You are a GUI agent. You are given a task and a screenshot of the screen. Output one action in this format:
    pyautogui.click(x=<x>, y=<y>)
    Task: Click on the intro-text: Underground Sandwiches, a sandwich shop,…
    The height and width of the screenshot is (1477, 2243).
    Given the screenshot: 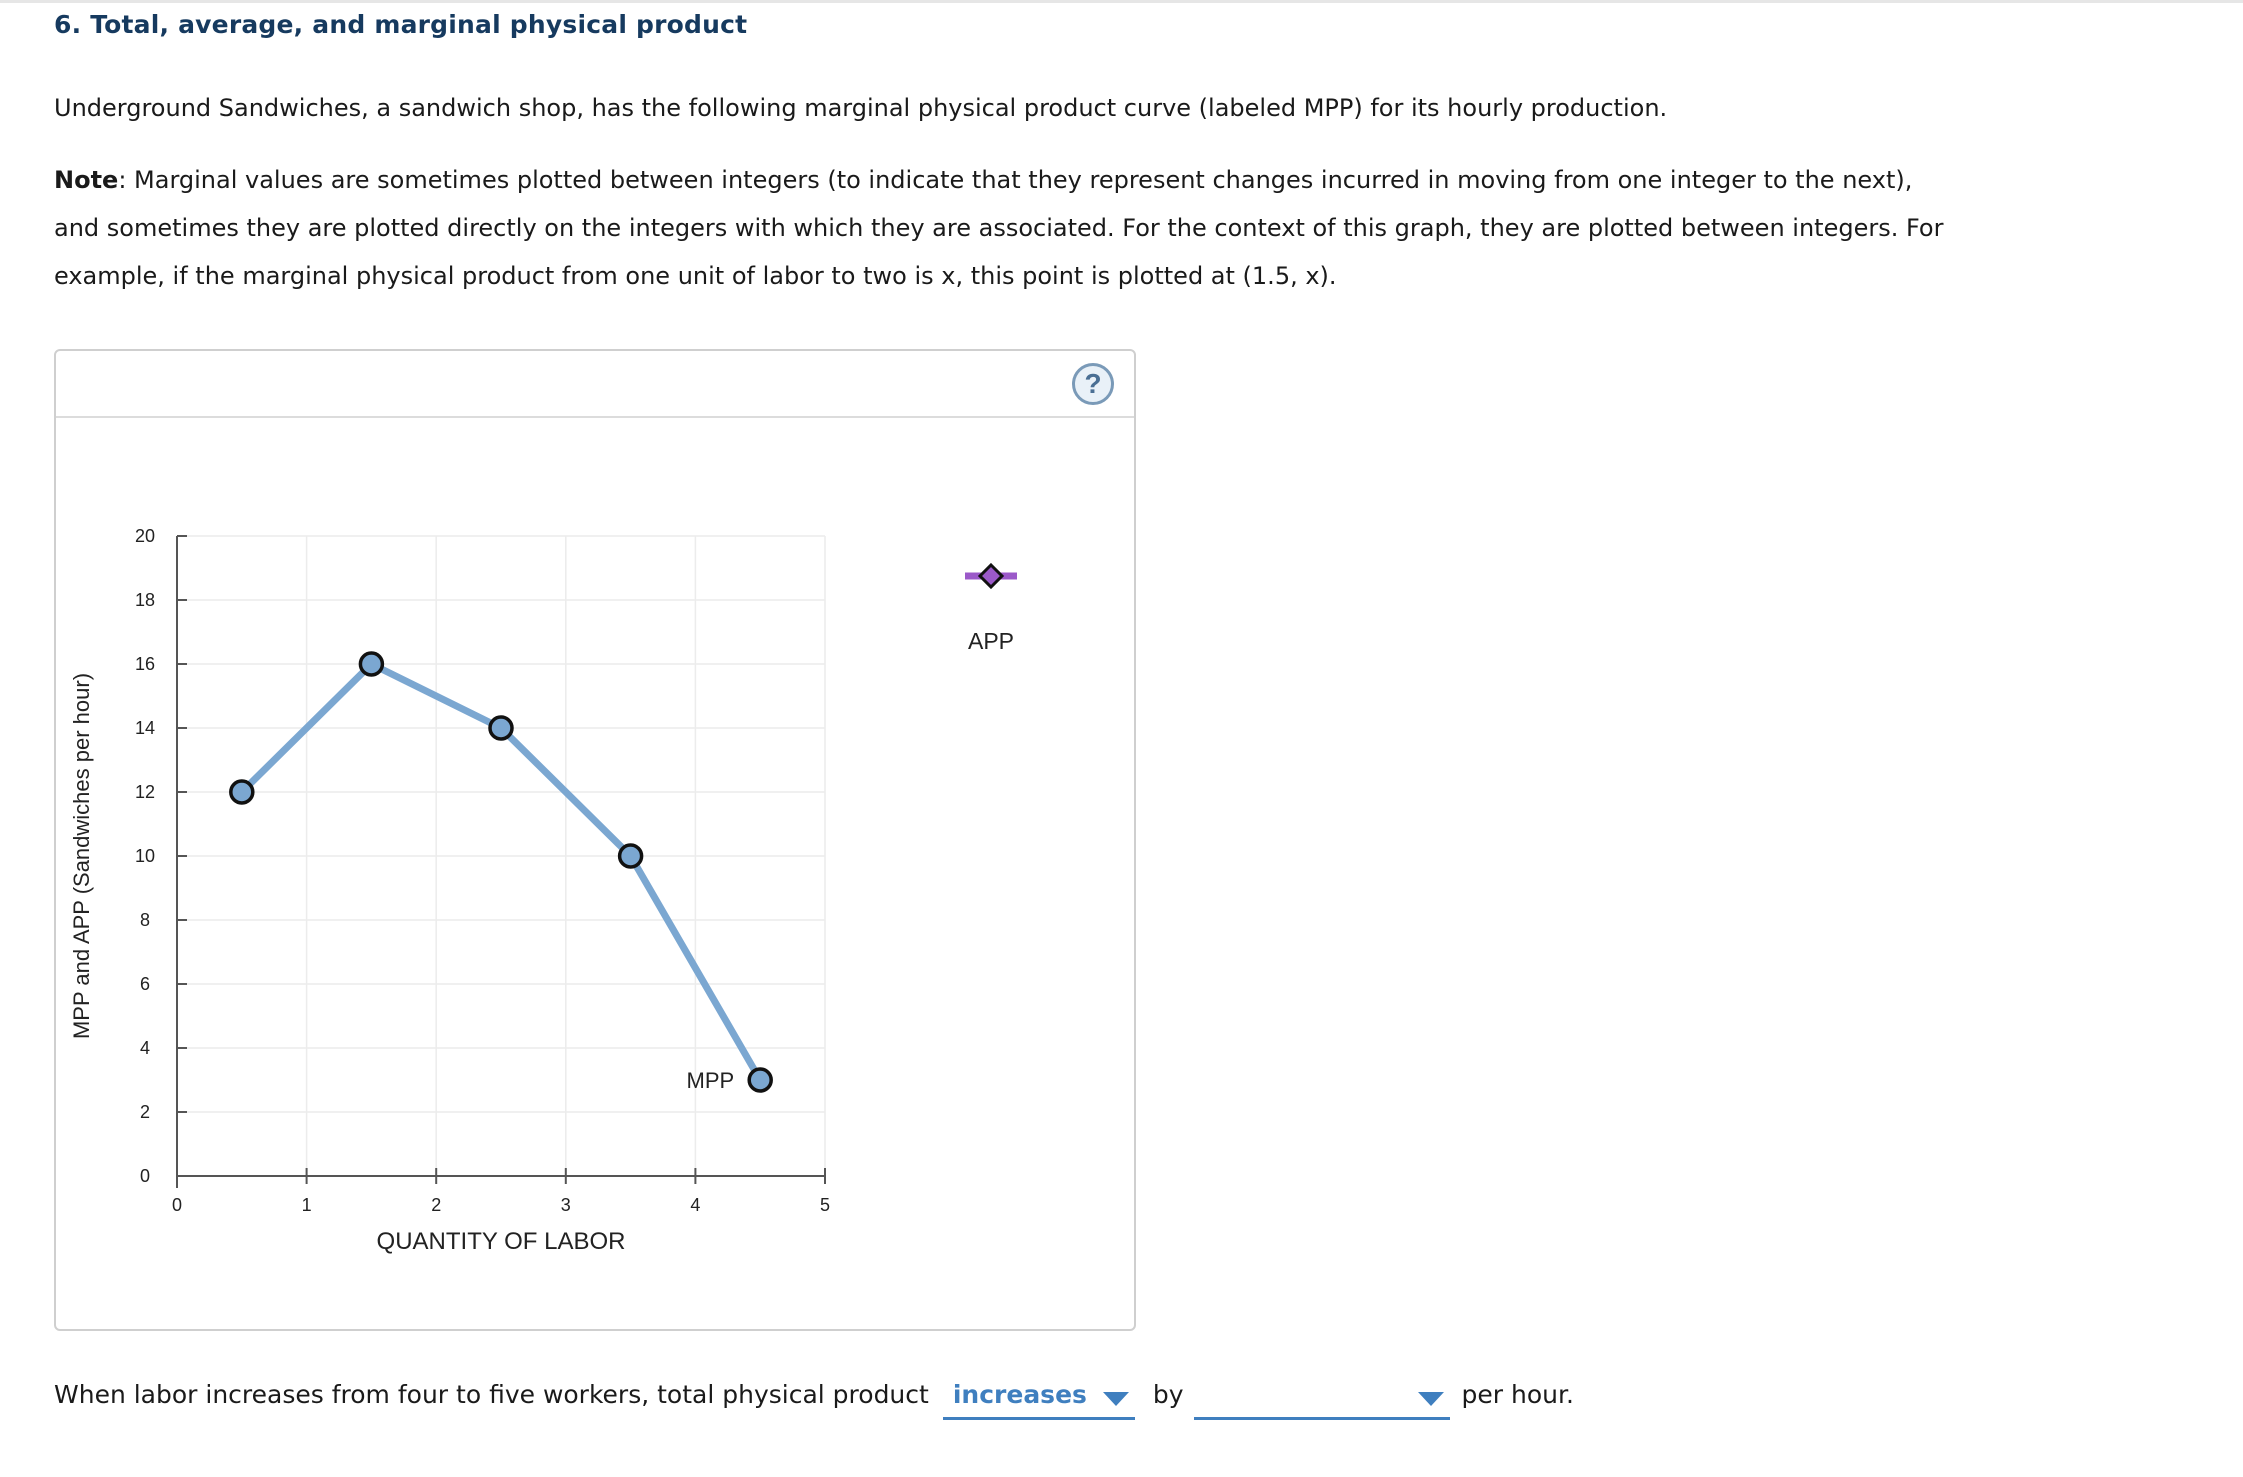 What is the action you would take?
    pyautogui.click(x=1004, y=108)
    